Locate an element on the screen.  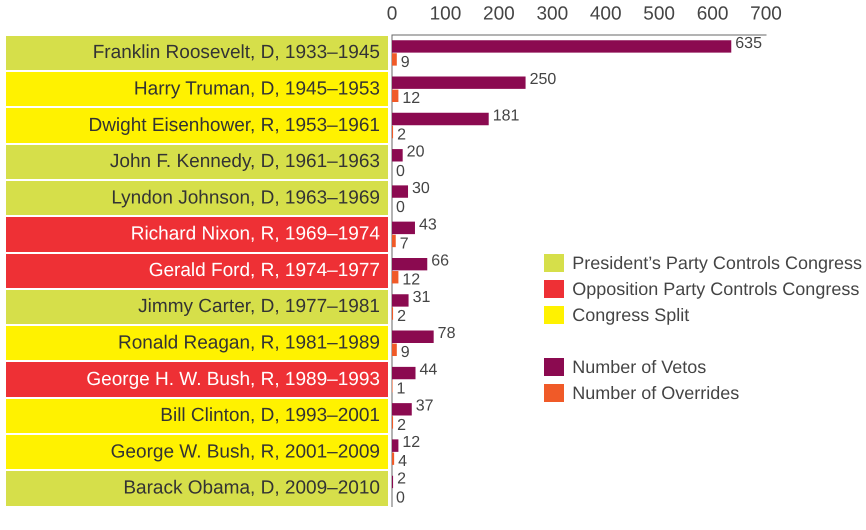
y-tick-label: Lyndon Johnson, D, 1963–1969 is located at coordinates (245, 197).